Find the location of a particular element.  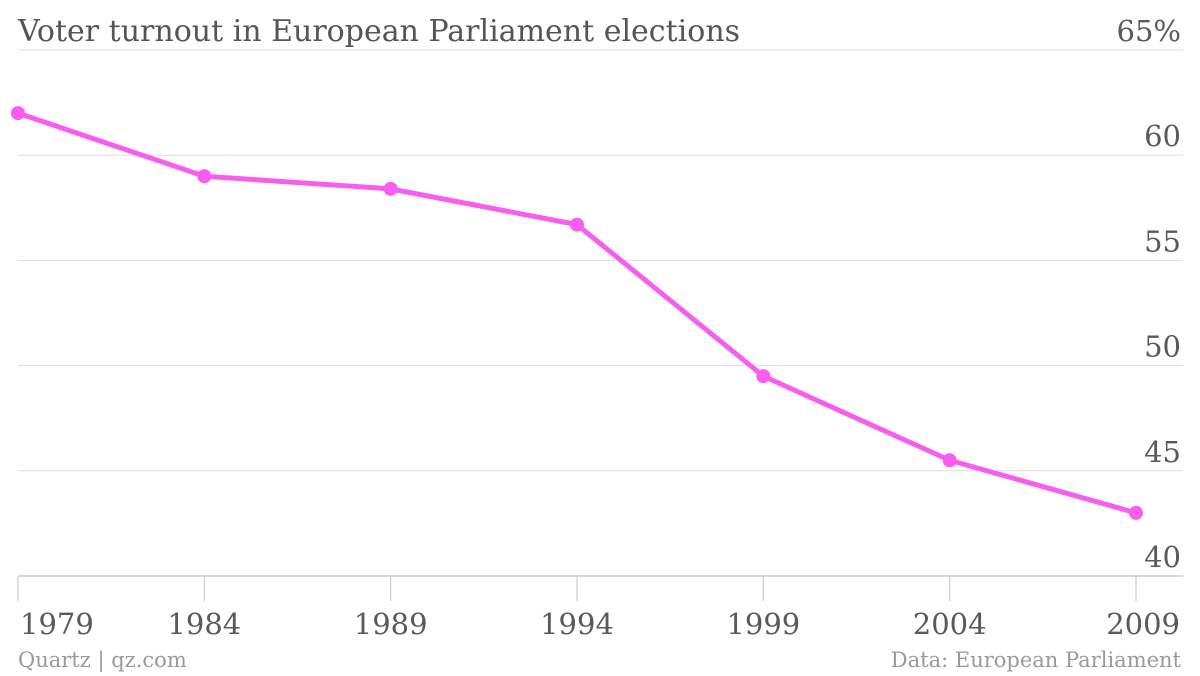

y-tick-label: 40 is located at coordinates (1162, 557).